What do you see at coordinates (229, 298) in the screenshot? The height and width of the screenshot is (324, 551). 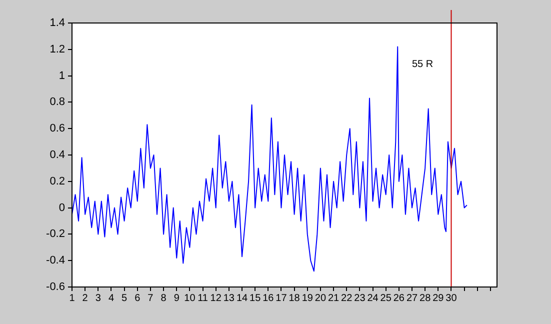 I see `x-tick-label: 13` at bounding box center [229, 298].